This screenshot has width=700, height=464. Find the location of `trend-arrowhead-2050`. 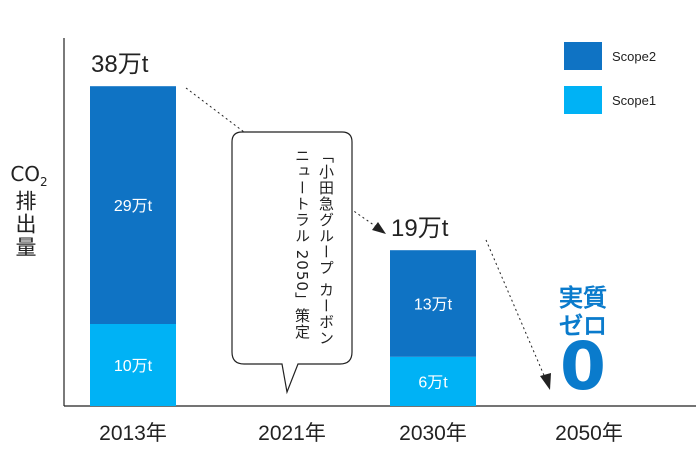

trend-arrowhead-2050 is located at coordinates (545, 381).